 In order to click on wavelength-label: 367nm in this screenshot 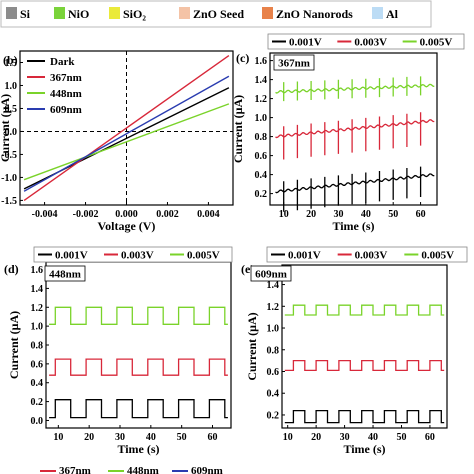, I will do `click(294, 64)`.